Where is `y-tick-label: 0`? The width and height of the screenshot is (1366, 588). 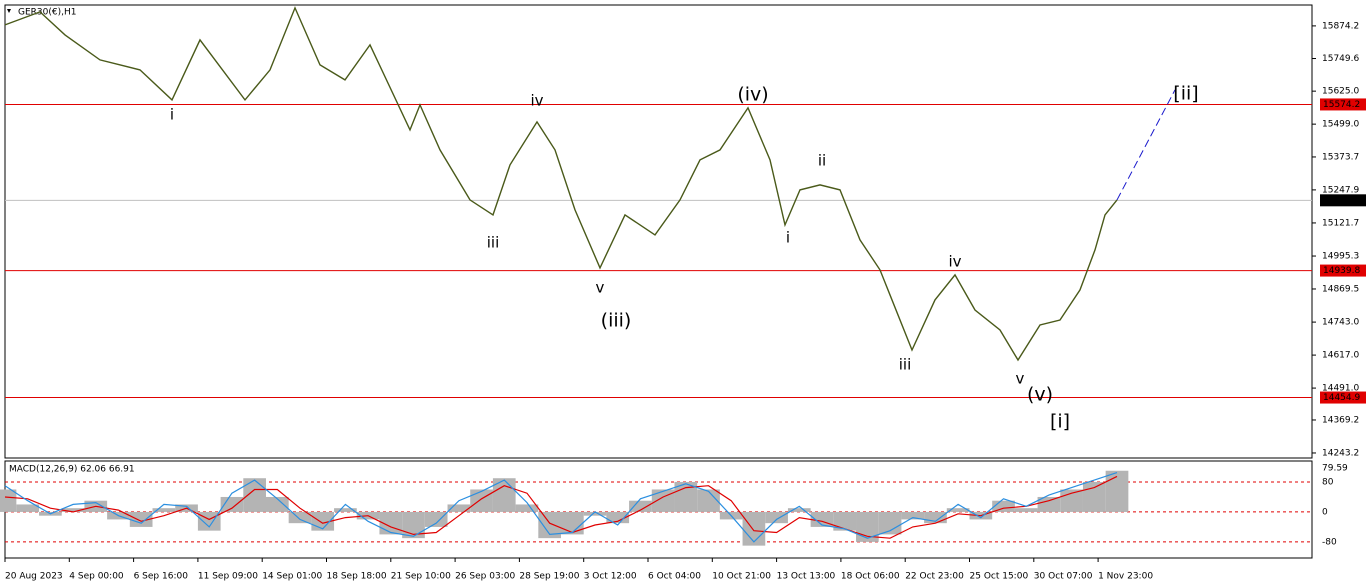
y-tick-label: 0 is located at coordinates (1325, 512).